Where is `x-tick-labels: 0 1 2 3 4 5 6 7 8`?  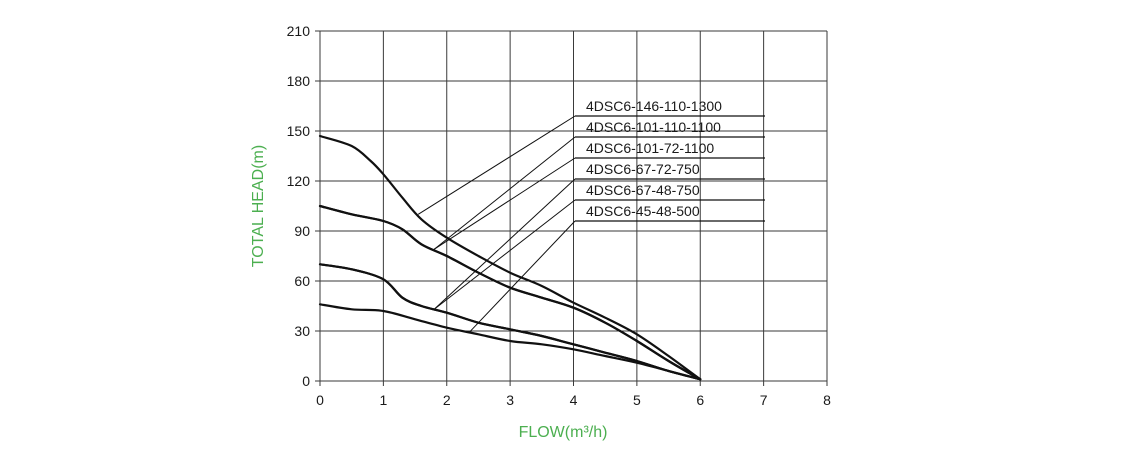
x-tick-labels: 0 1 2 3 4 5 6 7 8 is located at coordinates (573, 400).